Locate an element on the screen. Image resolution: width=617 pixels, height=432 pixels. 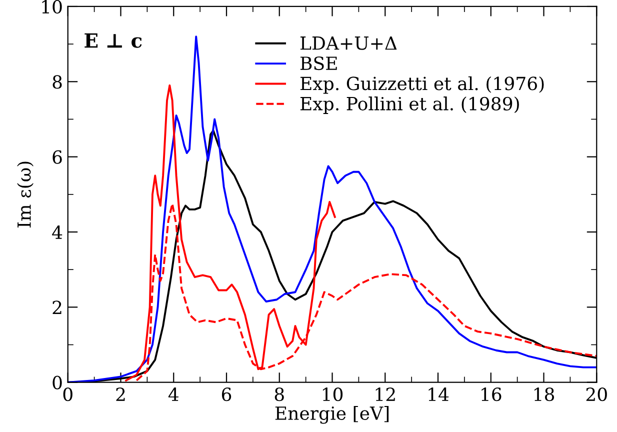
y-tick-label: 10 is located at coordinates (52, 7).